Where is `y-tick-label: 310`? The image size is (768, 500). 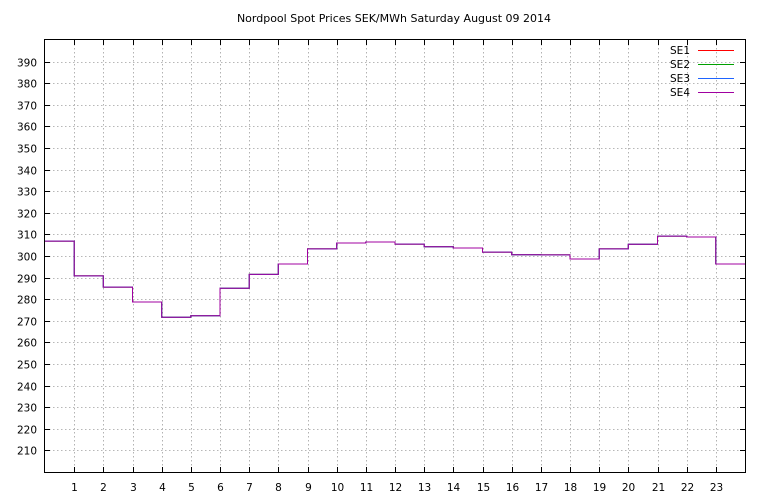 y-tick-label: 310 is located at coordinates (27, 236).